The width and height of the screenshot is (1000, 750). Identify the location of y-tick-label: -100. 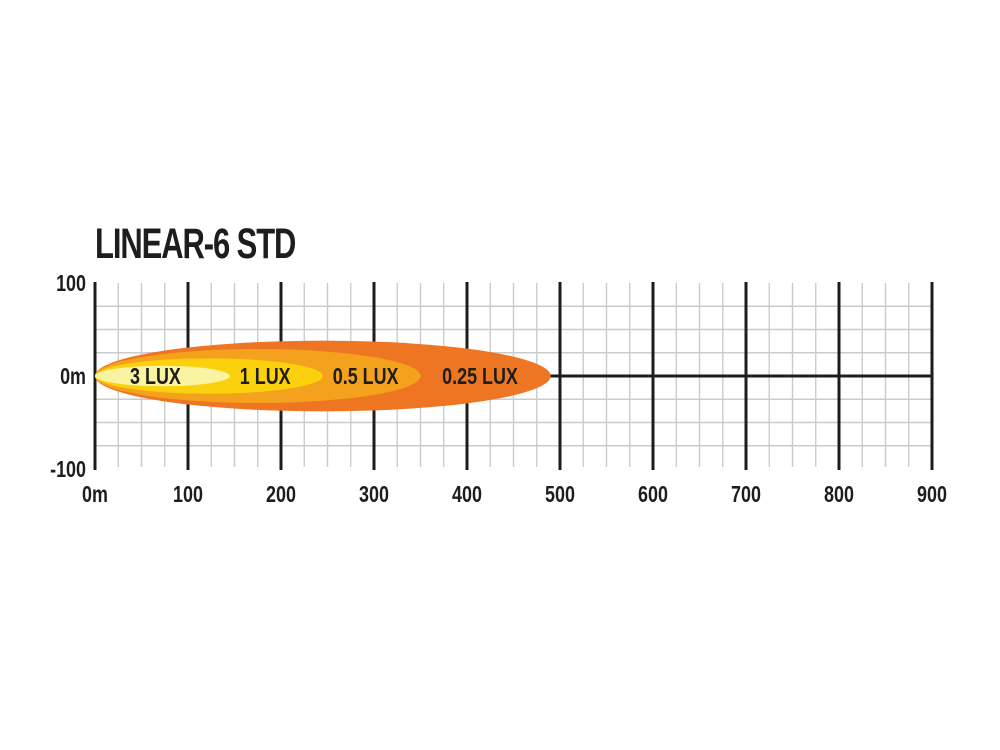
(68, 470).